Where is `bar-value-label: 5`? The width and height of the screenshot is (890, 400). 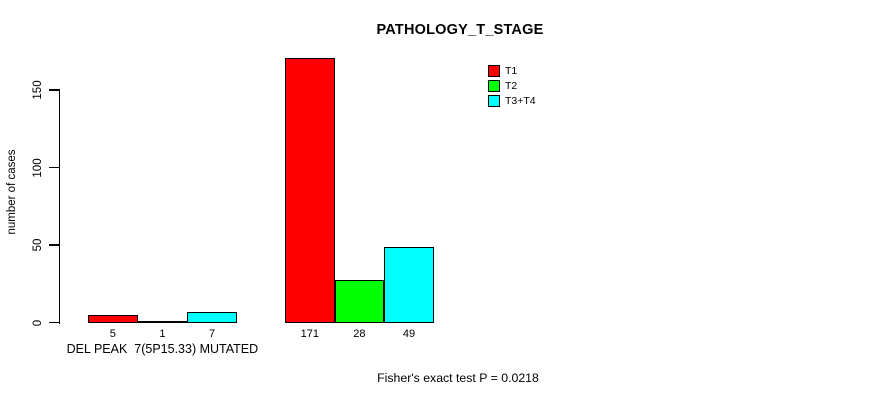
bar-value-label: 5 is located at coordinates (112, 333).